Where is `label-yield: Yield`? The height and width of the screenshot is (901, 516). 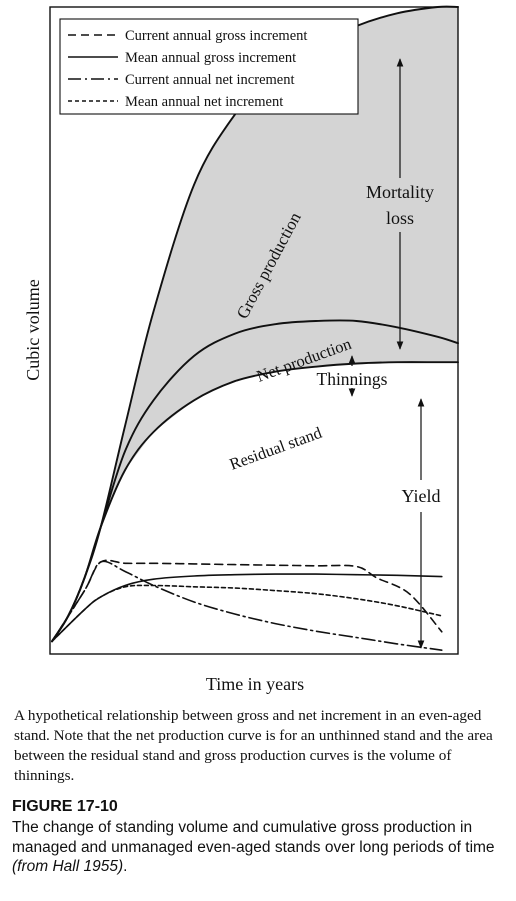 label-yield: Yield is located at coordinates (421, 496).